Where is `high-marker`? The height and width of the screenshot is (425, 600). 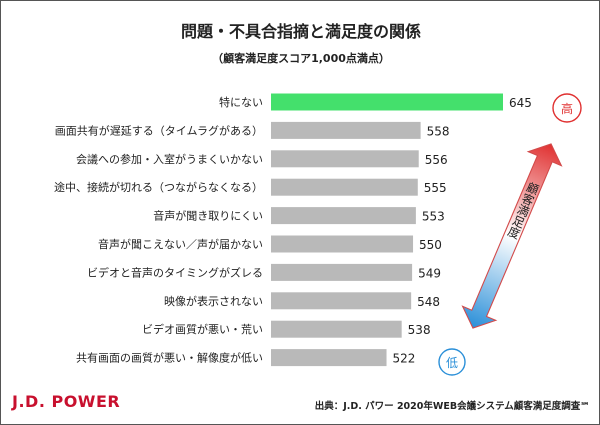 high-marker is located at coordinates (567, 108).